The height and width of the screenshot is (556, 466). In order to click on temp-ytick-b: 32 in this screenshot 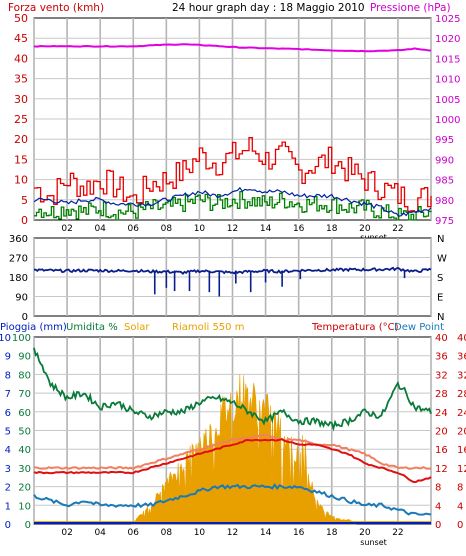, I will do `click(461, 375)`.